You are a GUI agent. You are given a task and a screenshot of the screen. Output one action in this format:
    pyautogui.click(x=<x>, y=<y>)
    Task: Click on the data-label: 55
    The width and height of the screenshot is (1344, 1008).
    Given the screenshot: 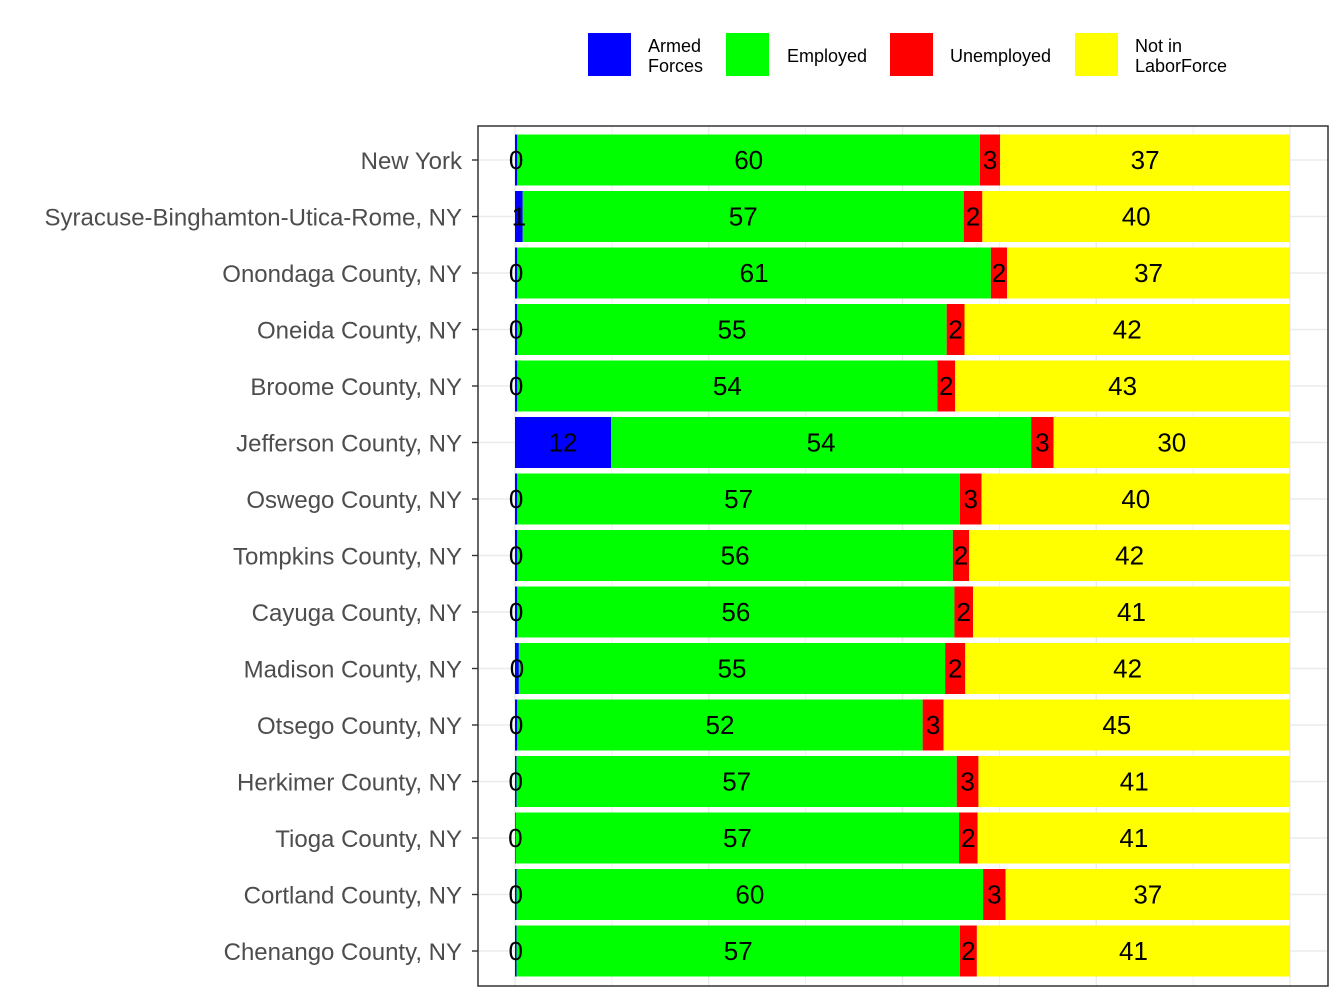 What is the action you would take?
    pyautogui.click(x=732, y=330)
    